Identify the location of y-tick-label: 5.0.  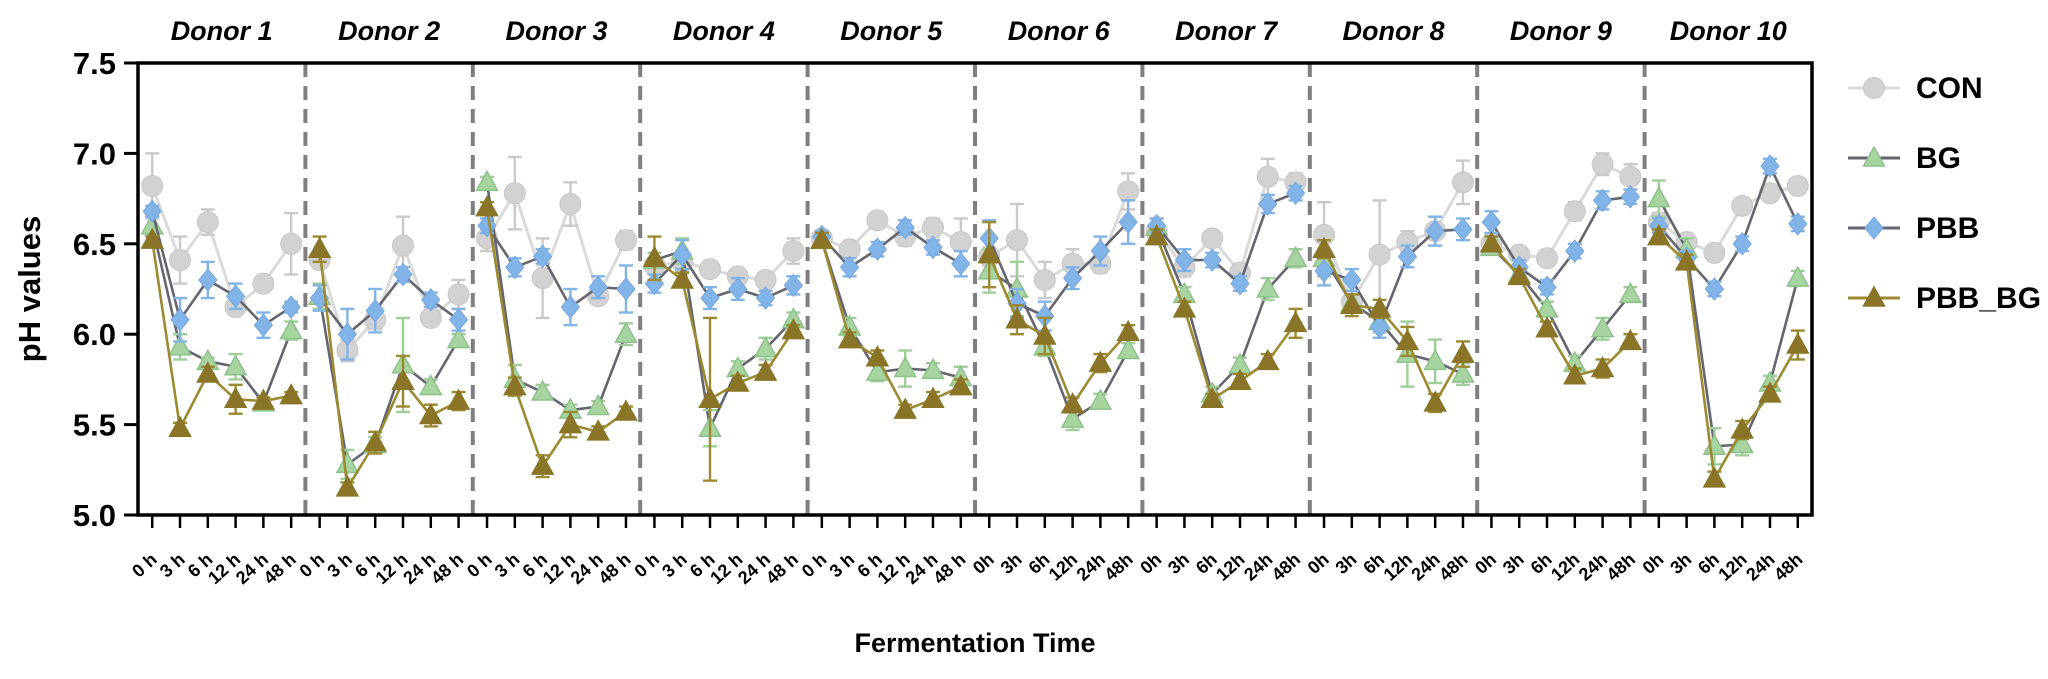
(94, 515).